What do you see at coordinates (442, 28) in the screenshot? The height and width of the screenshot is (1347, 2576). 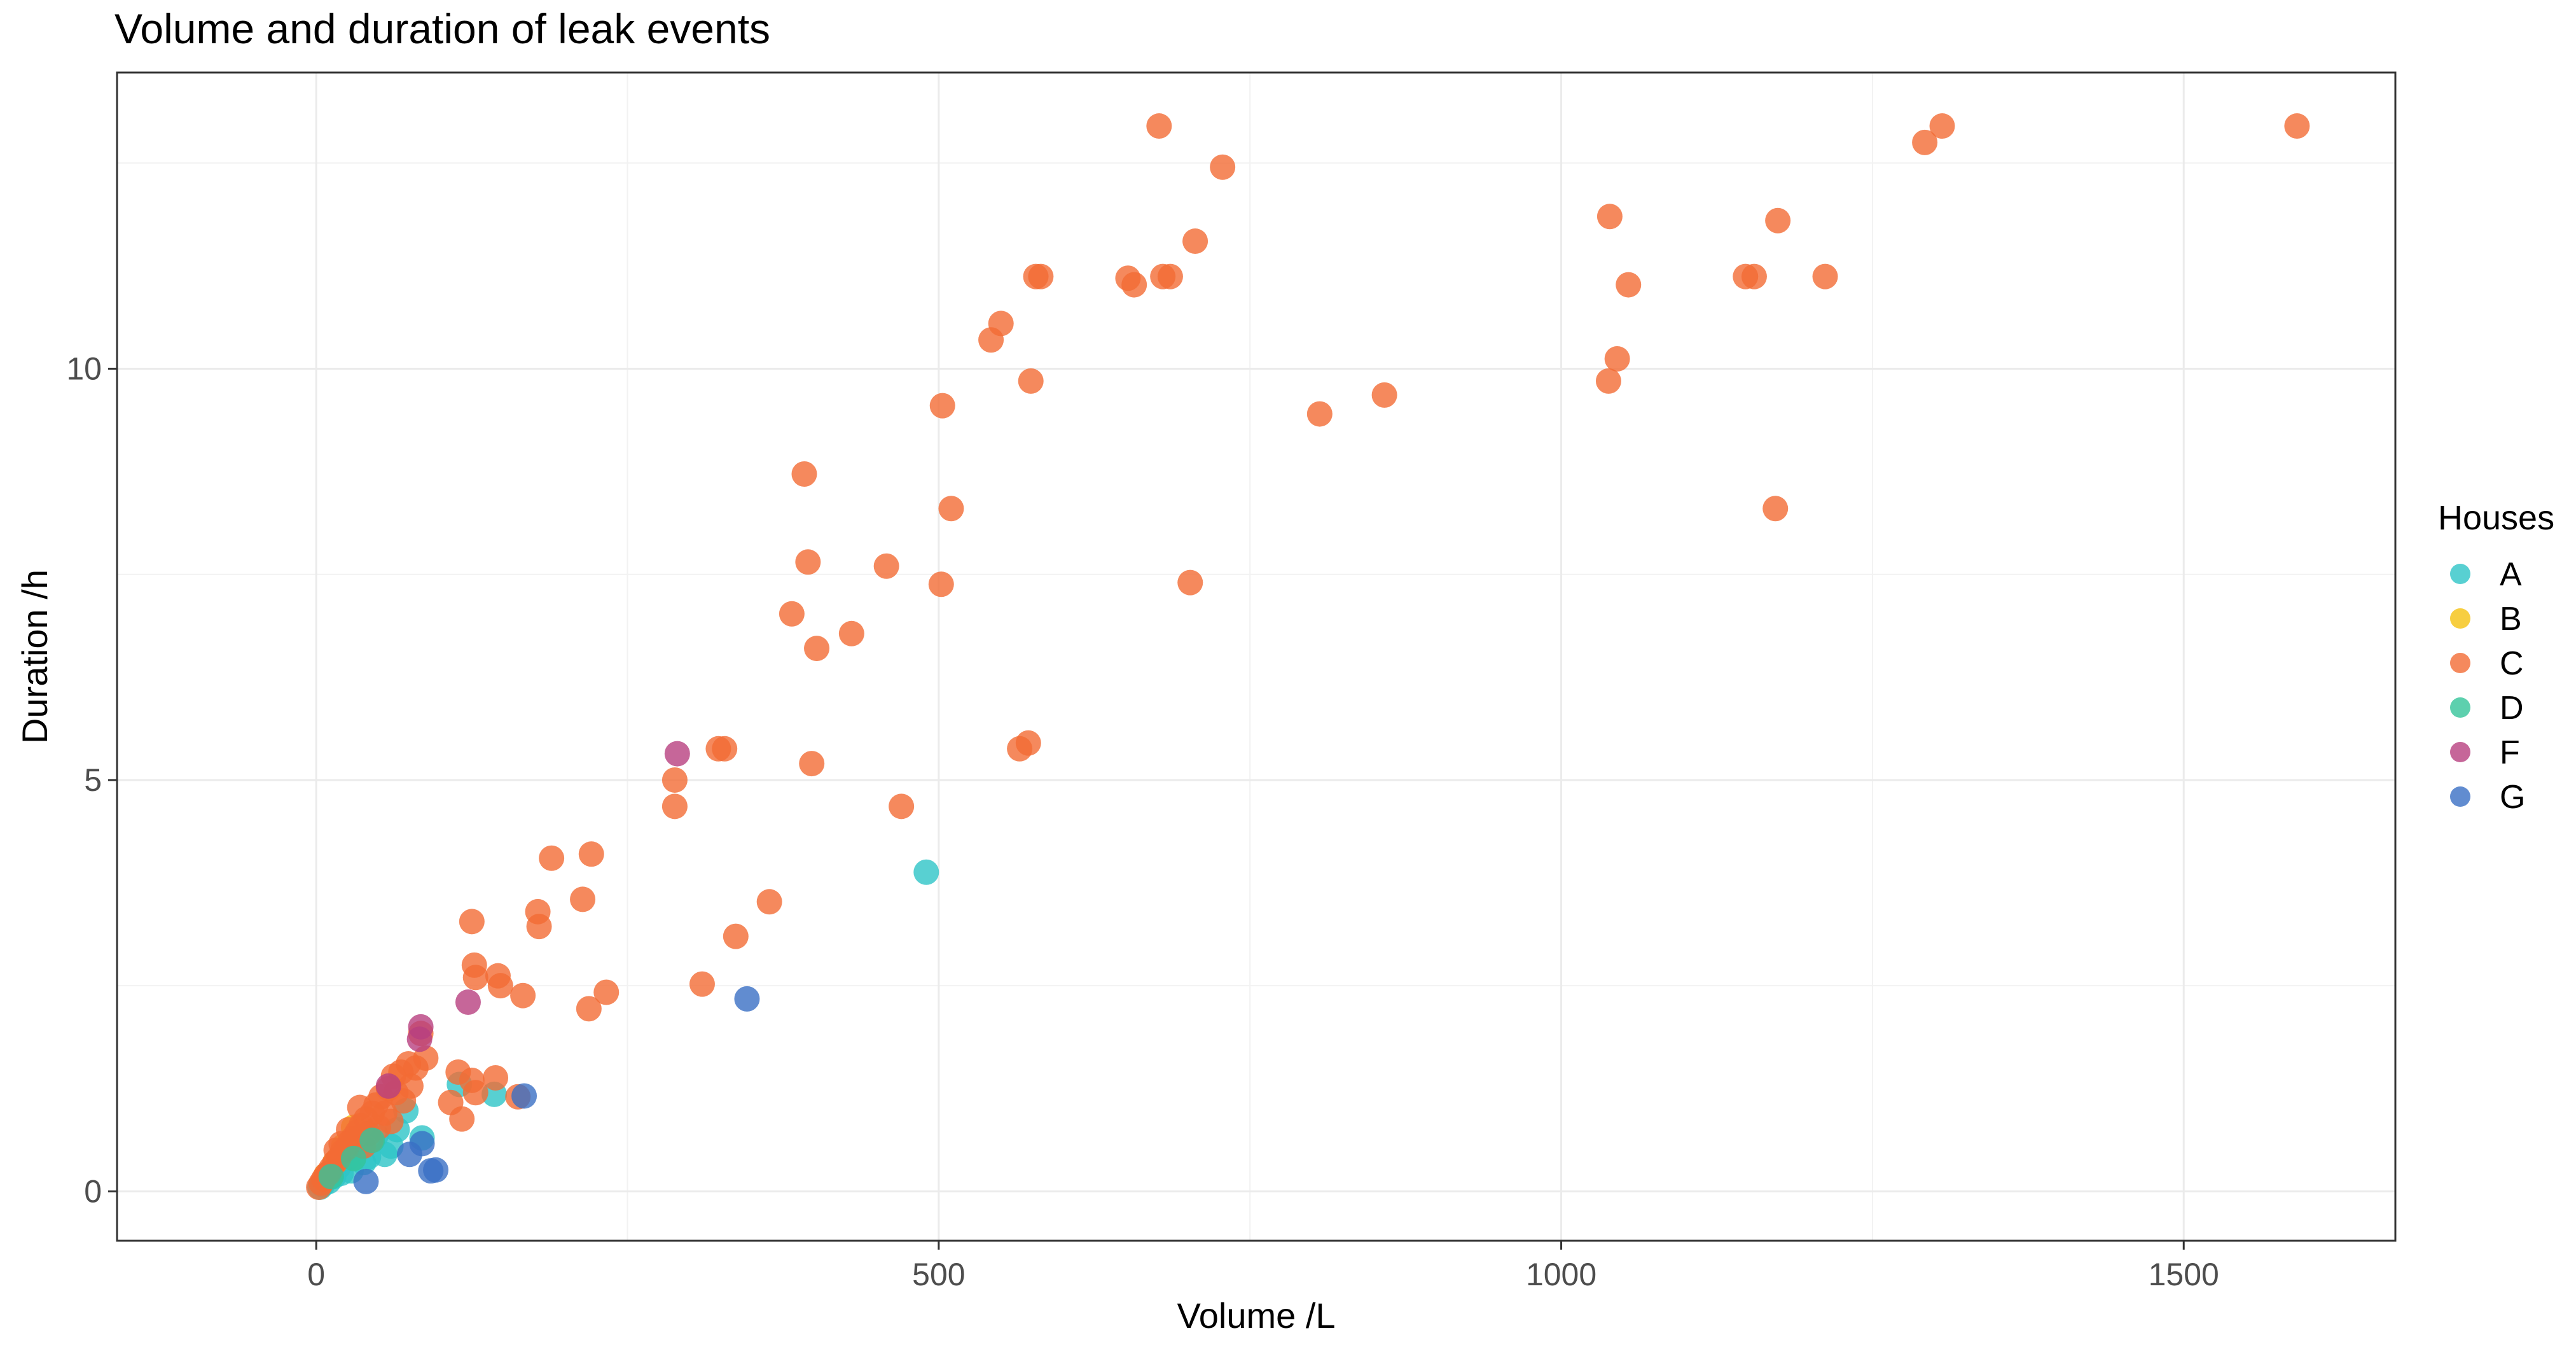 I see `chart-title: Volume and duration of leak events` at bounding box center [442, 28].